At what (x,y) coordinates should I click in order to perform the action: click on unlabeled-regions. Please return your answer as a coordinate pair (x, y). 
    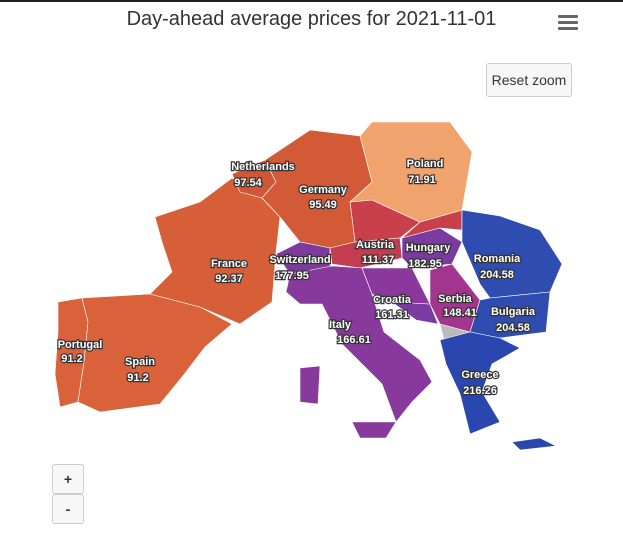
    Looking at the image, I should click on (410, 271).